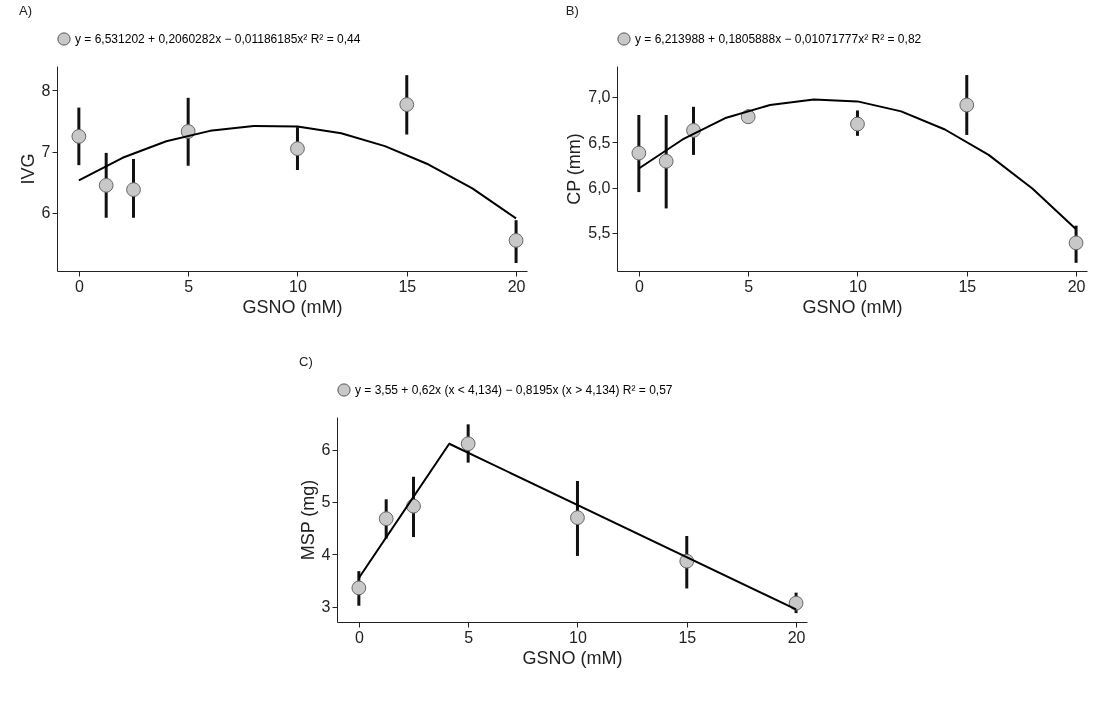 This screenshot has width=1106, height=709. I want to click on y-tick-label: 7,0, so click(599, 97).